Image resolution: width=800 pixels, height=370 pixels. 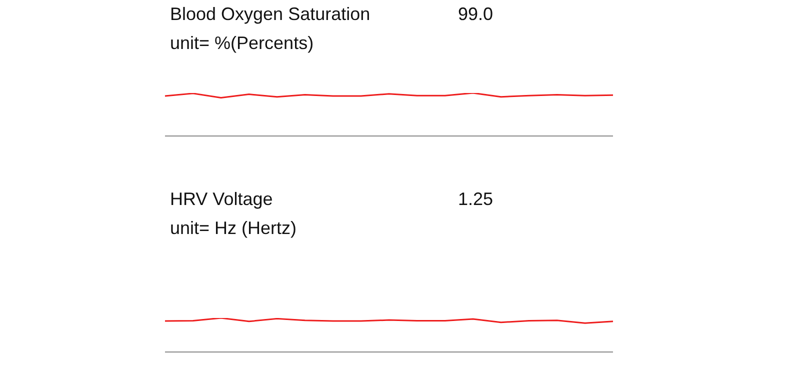 I want to click on text: 99.0, so click(x=476, y=14).